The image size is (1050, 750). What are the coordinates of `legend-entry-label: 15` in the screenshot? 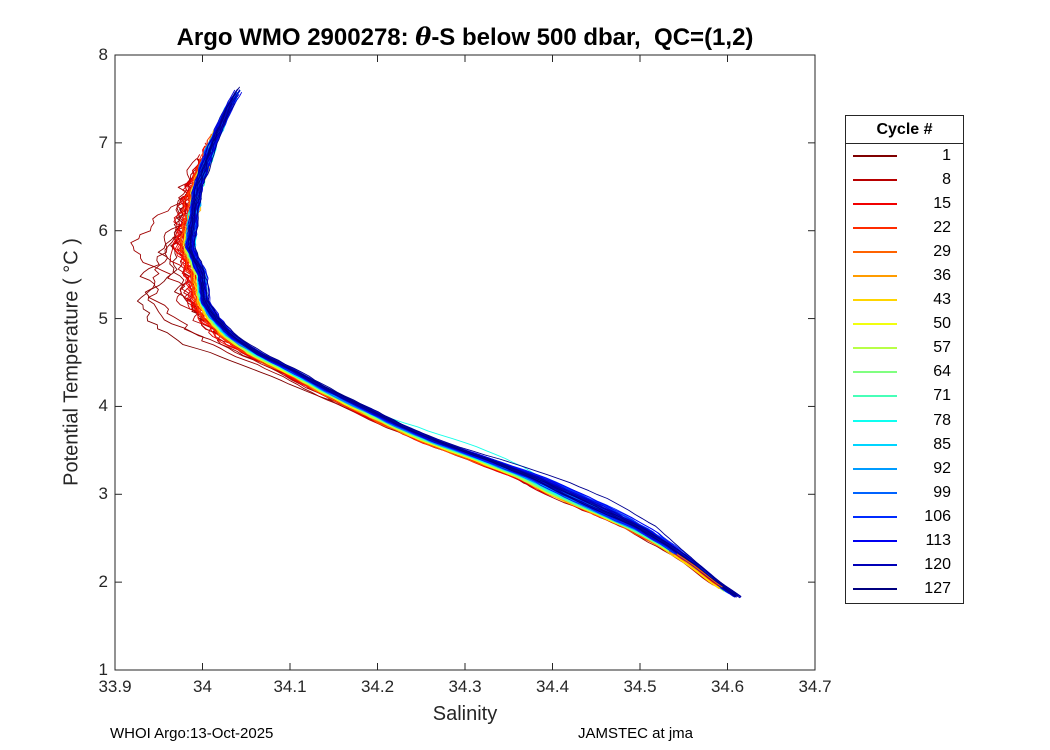 It's located at (942, 204).